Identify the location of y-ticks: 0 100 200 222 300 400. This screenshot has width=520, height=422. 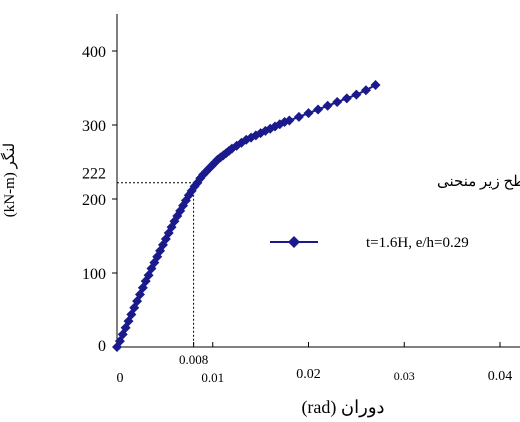
(99, 199).